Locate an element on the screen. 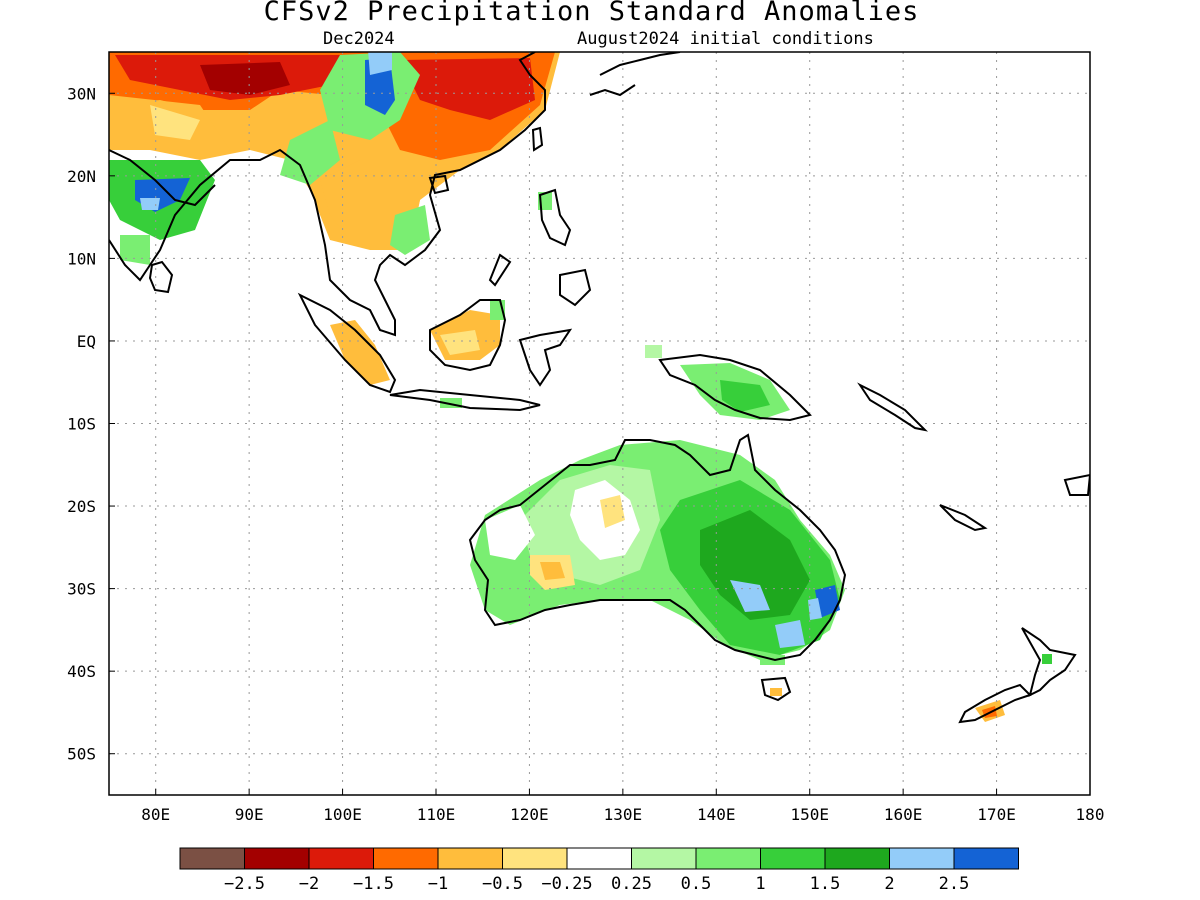 The image size is (1200, 900). anomaly-neutral-wa is located at coordinates (510, 532).